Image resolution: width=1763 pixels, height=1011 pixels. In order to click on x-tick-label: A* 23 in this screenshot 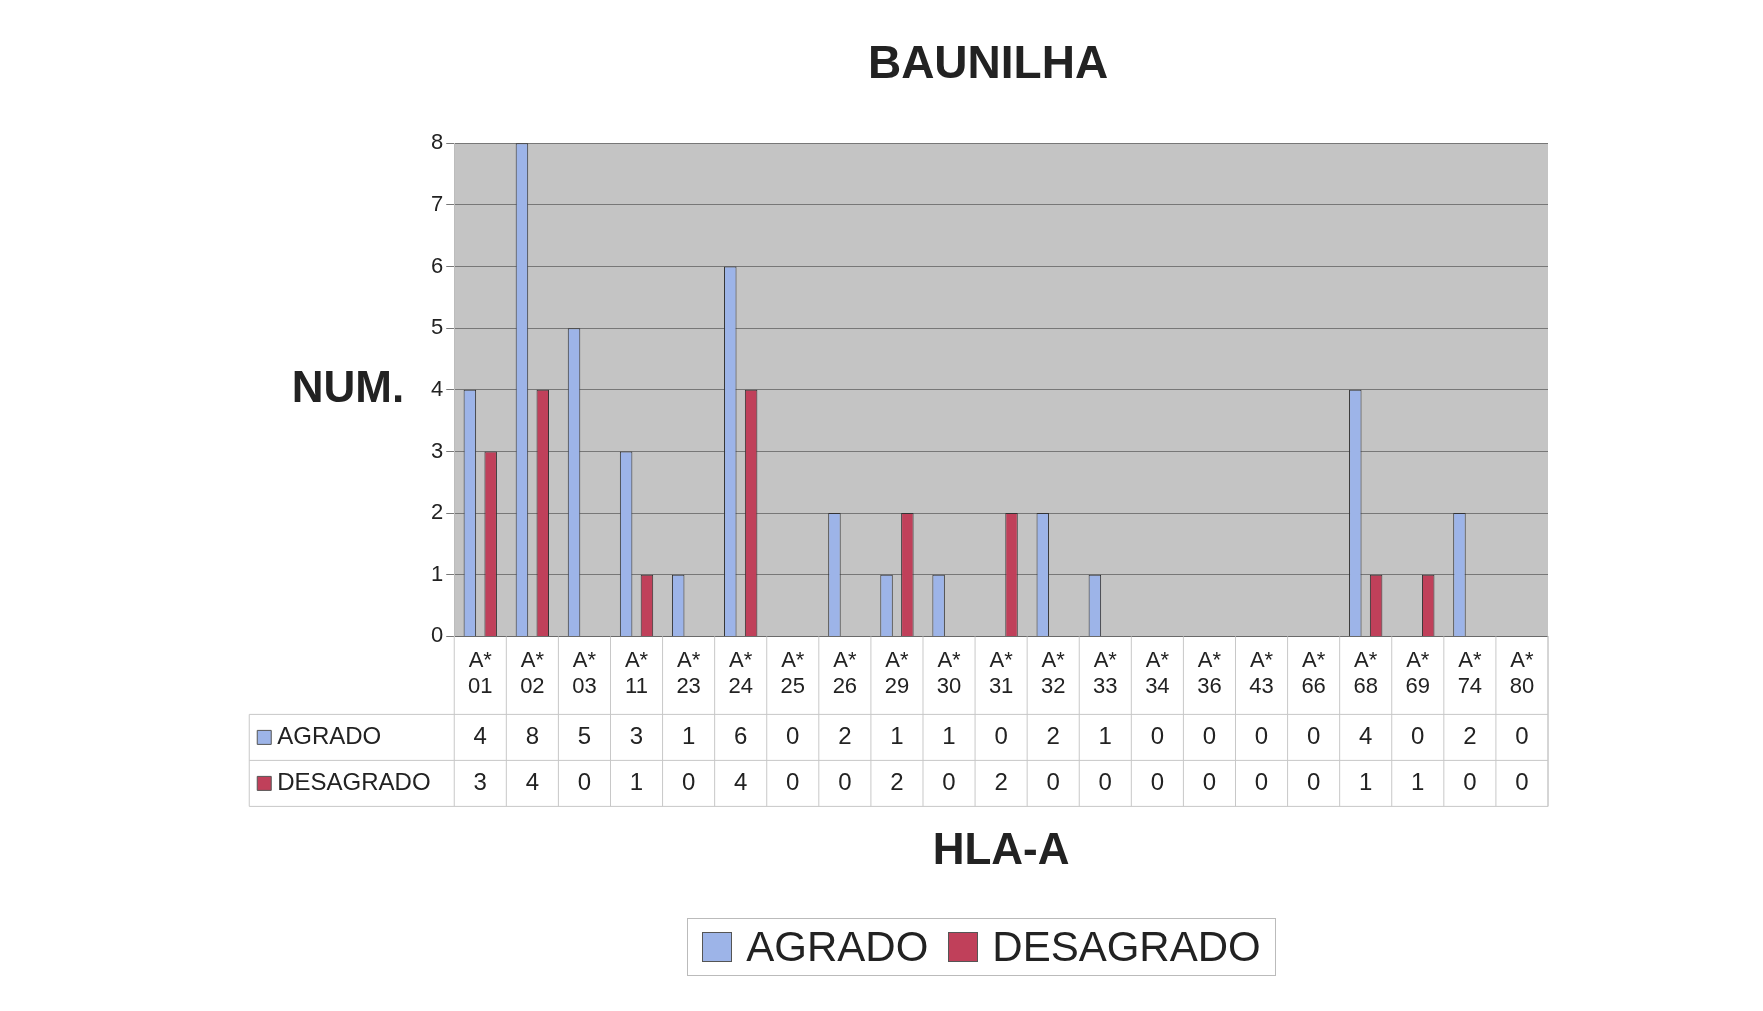, I will do `click(688, 672)`.